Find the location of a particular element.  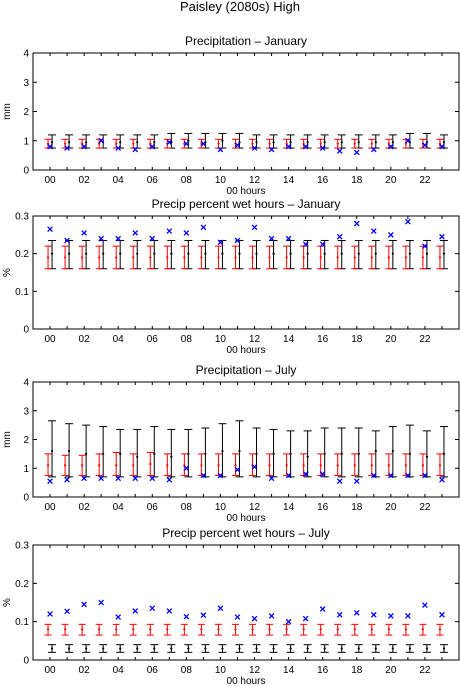

x-tick-label: 22 is located at coordinates (425, 670).